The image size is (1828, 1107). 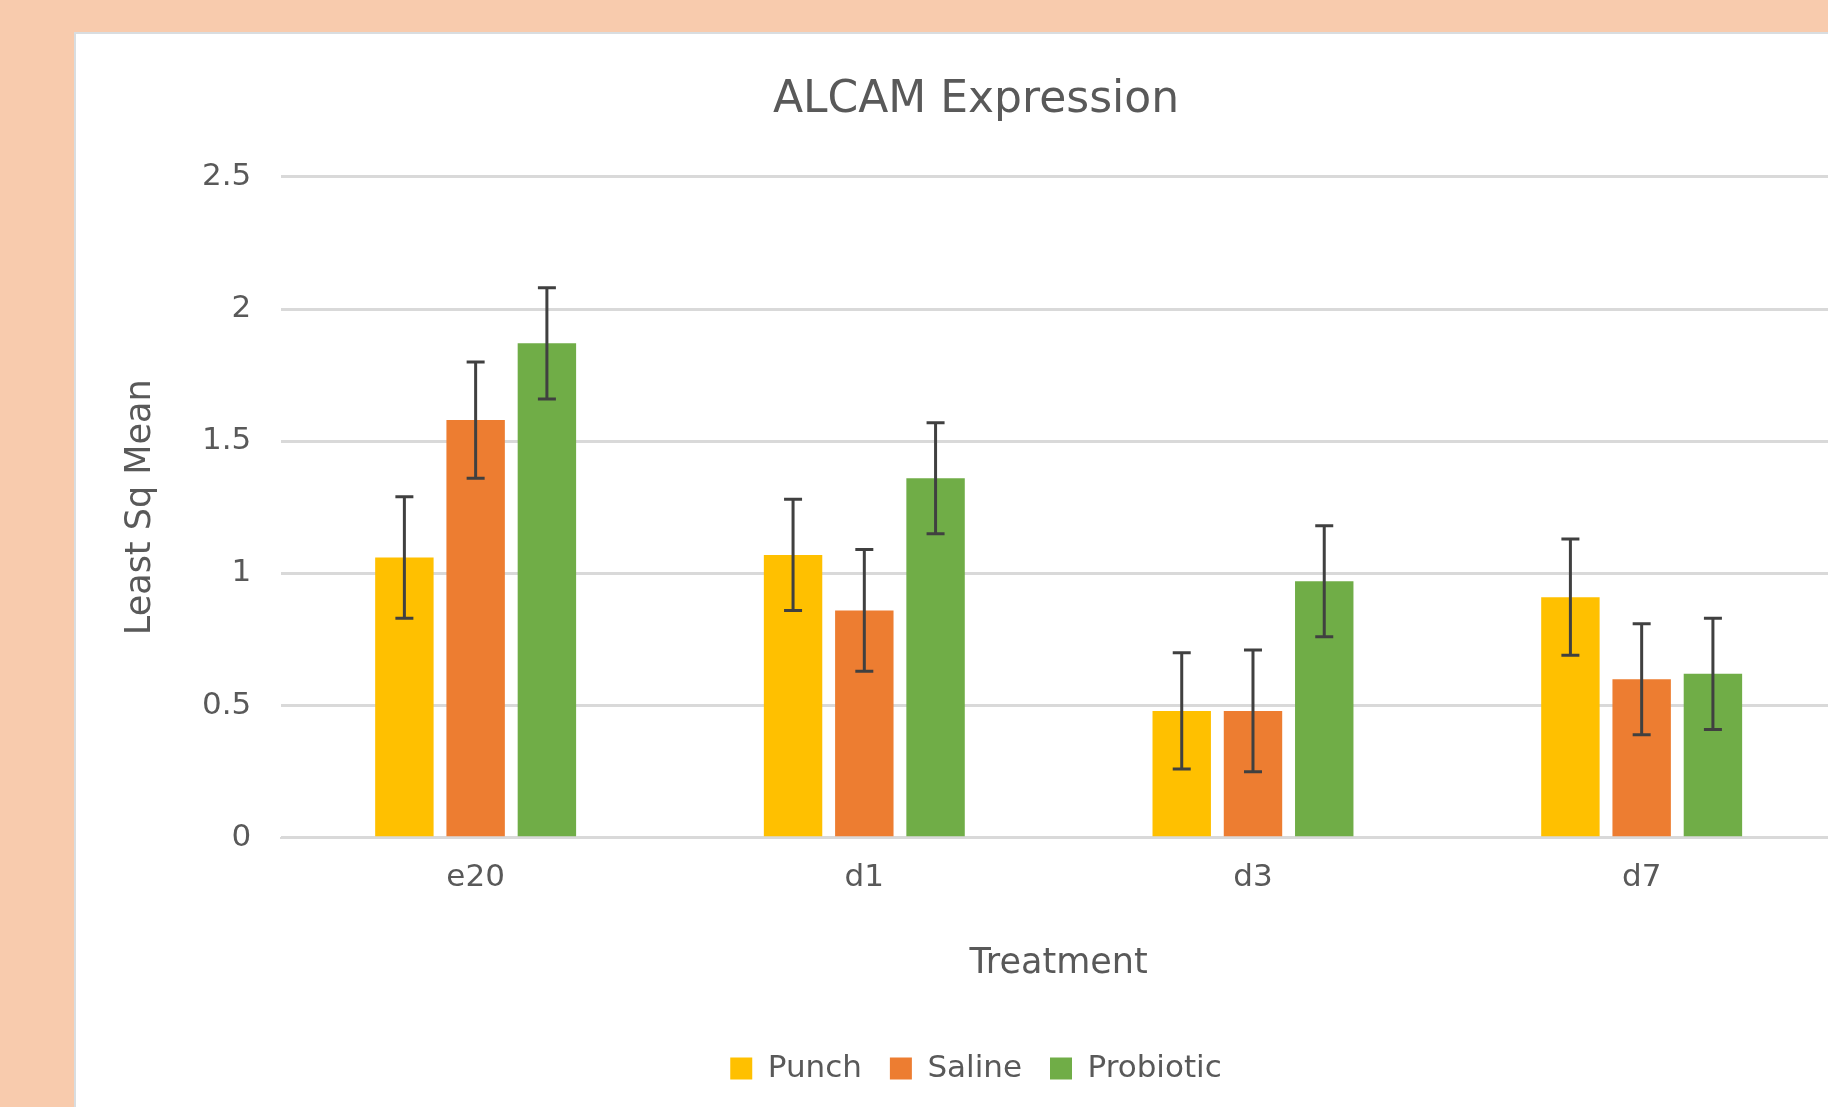 What do you see at coordinates (226, 438) in the screenshot?
I see `y-tick-label: 1.5` at bounding box center [226, 438].